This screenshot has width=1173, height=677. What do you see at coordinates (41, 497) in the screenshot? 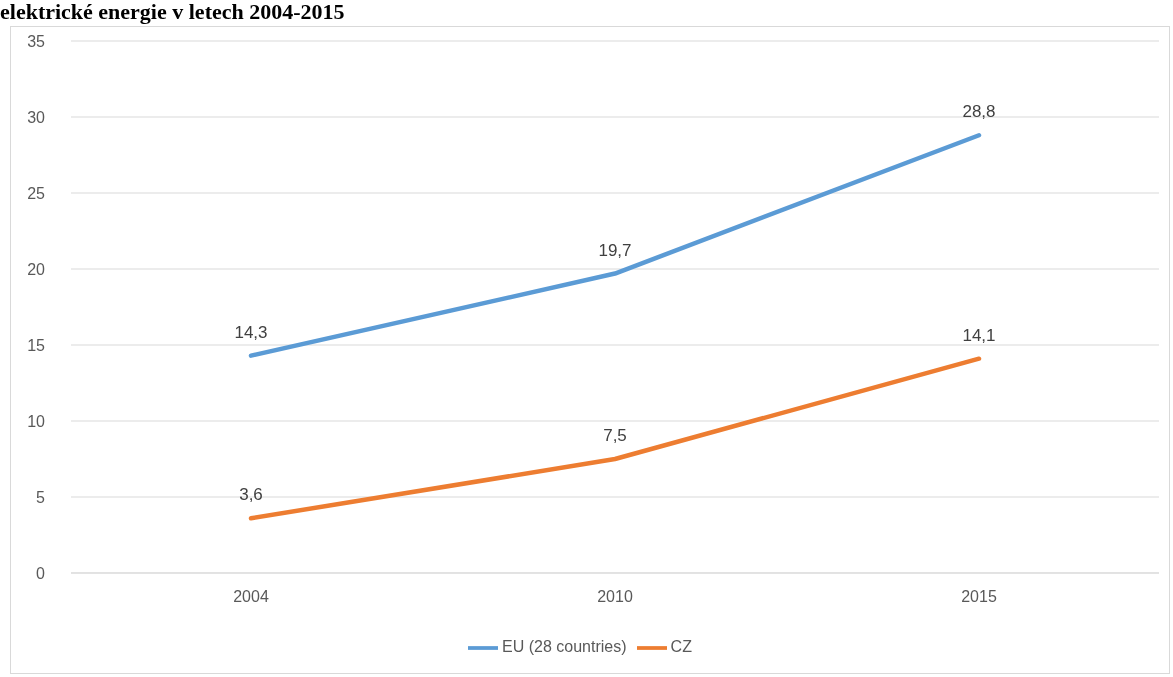
I see `y-tick-label: 5` at bounding box center [41, 497].